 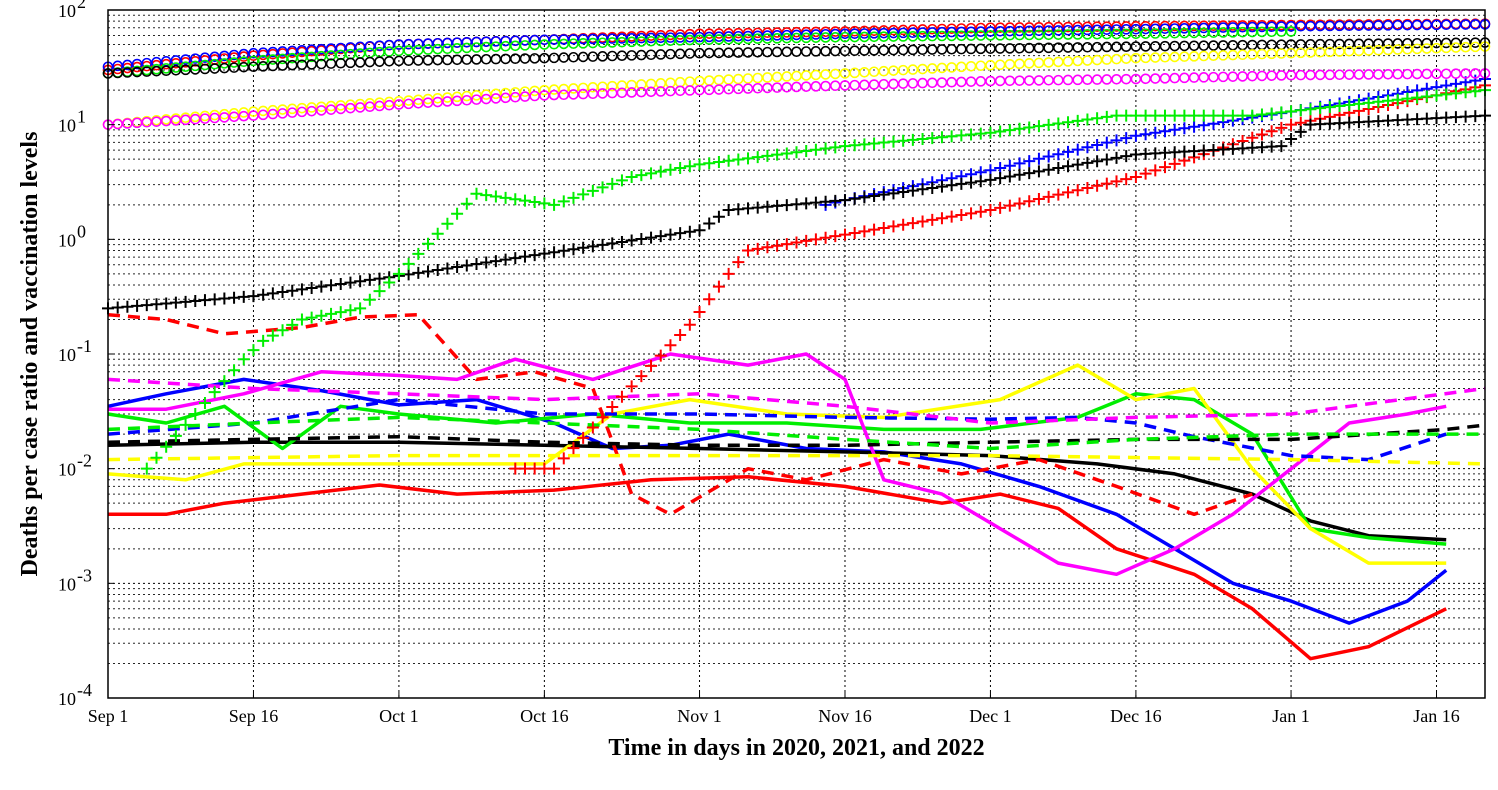 What do you see at coordinates (84, 461) in the screenshot?
I see `y-tick-exponent: -2` at bounding box center [84, 461].